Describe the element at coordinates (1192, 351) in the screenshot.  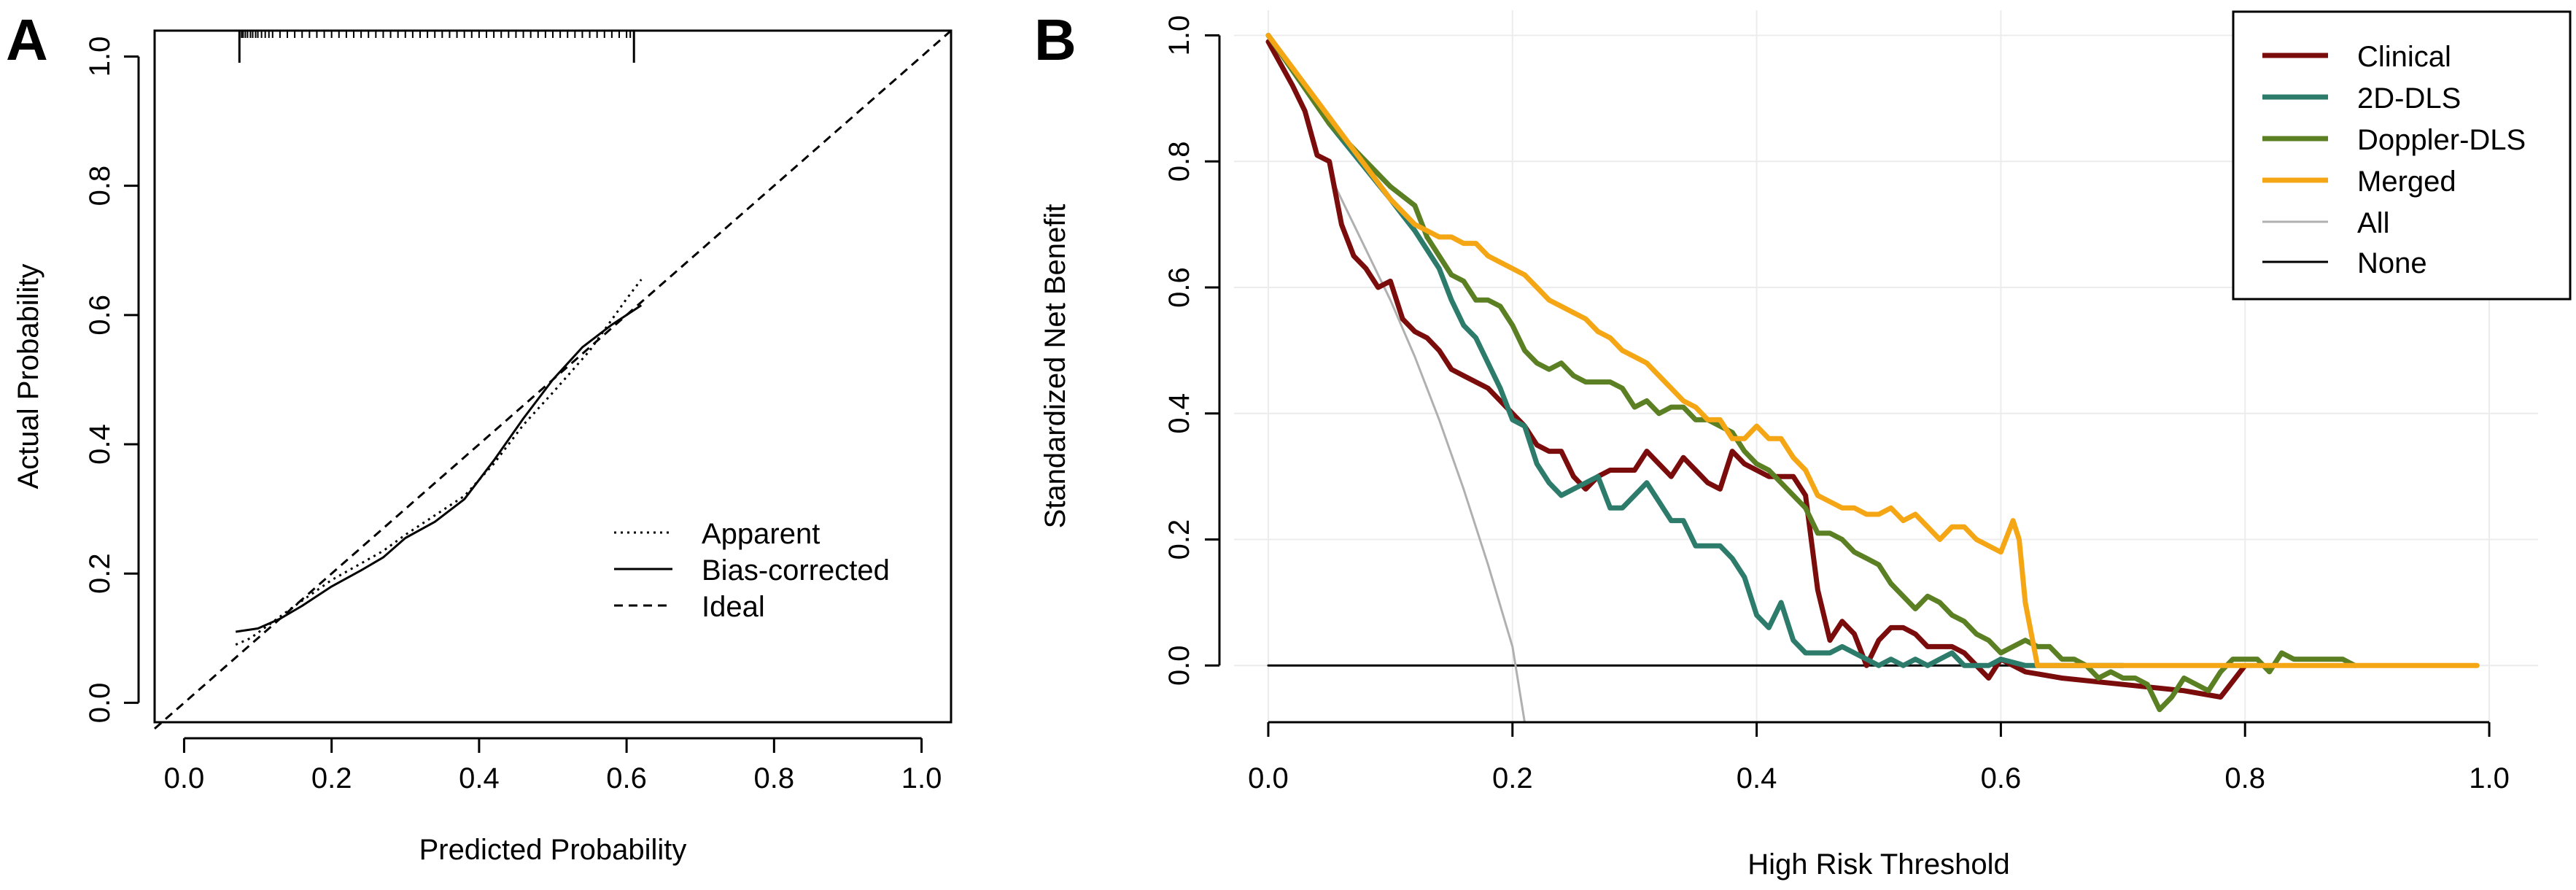
I see `panel-b-y-axis: 0.0 0.2 0.4 0.6 0.8 1.0` at that location.